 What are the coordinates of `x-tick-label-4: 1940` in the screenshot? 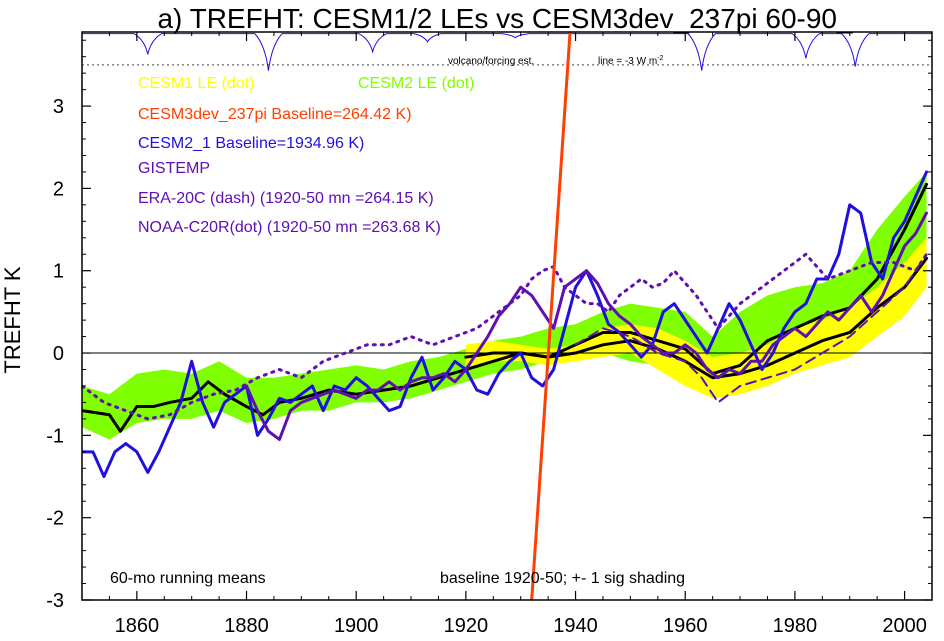 It's located at (575, 626).